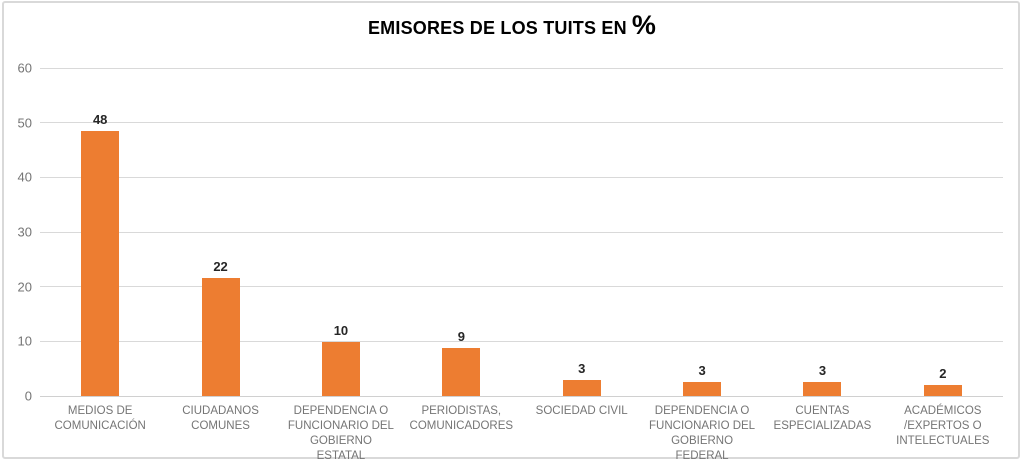 The width and height of the screenshot is (1024, 469). What do you see at coordinates (581, 411) in the screenshot?
I see `category-label-5: SOCIEDAD CIVIL` at bounding box center [581, 411].